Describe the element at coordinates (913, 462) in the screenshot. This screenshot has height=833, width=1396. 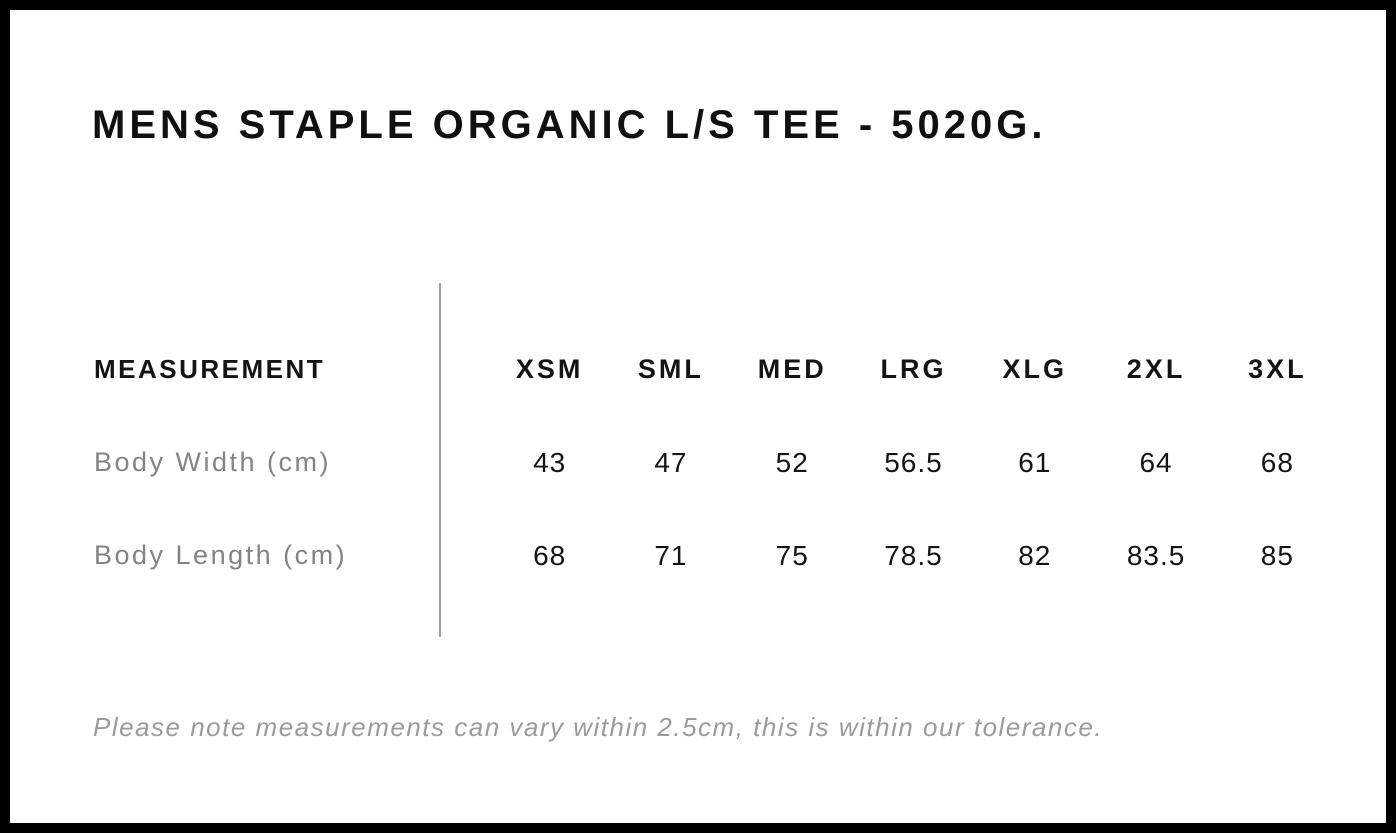
I see `cell-body-width-lrg: 56.5` at that location.